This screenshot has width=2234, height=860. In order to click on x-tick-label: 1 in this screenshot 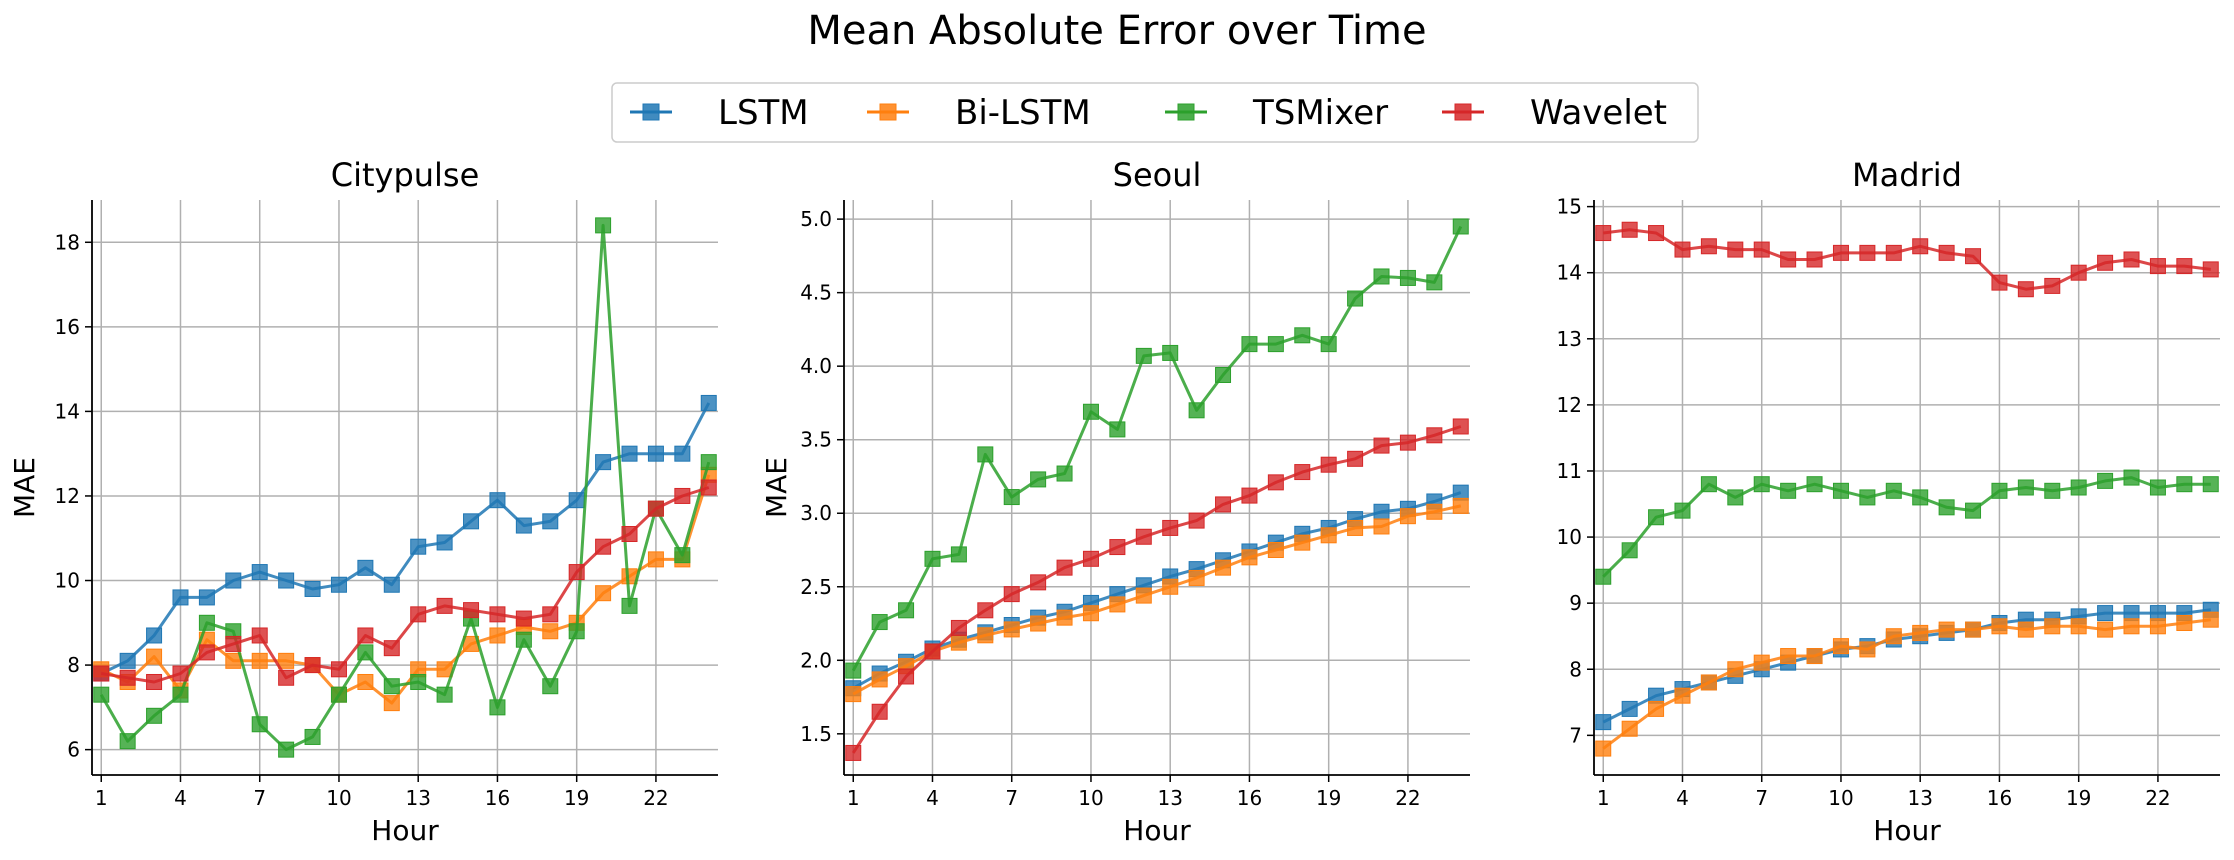, I will do `click(101, 798)`.